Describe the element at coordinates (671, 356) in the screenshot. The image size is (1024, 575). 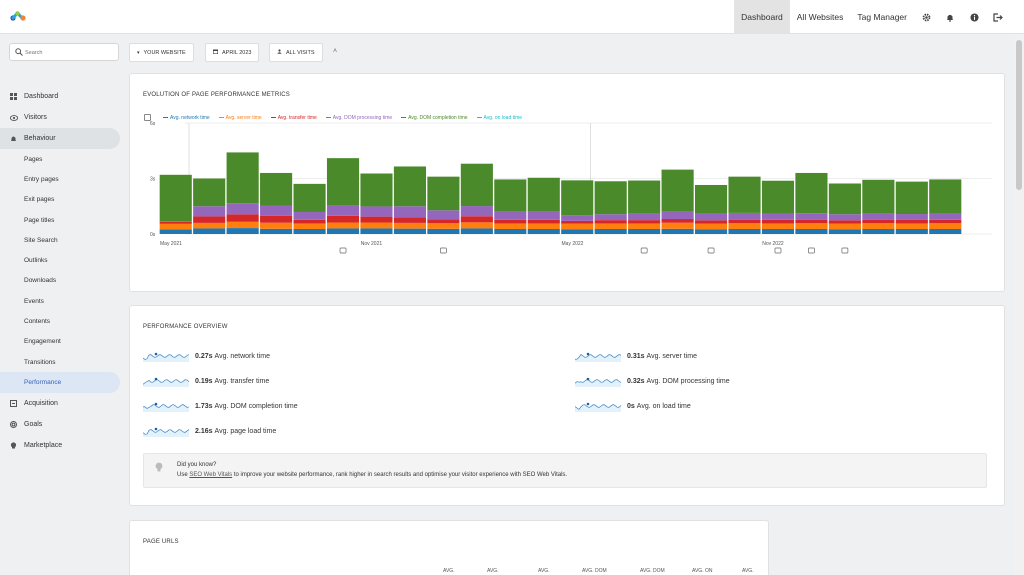
I see `metric-label: Avg. server time` at that location.